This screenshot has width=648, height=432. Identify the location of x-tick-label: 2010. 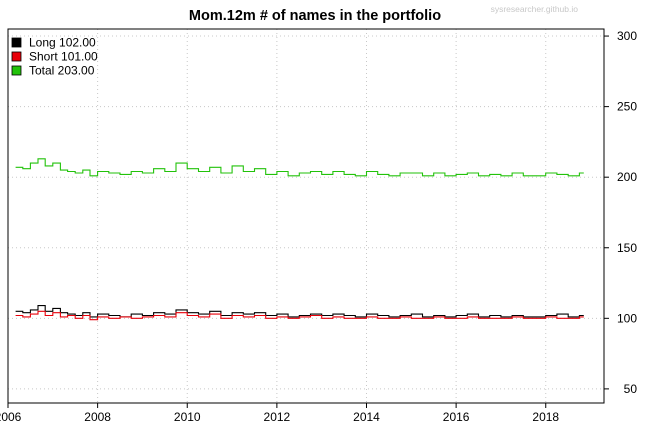
(187, 417).